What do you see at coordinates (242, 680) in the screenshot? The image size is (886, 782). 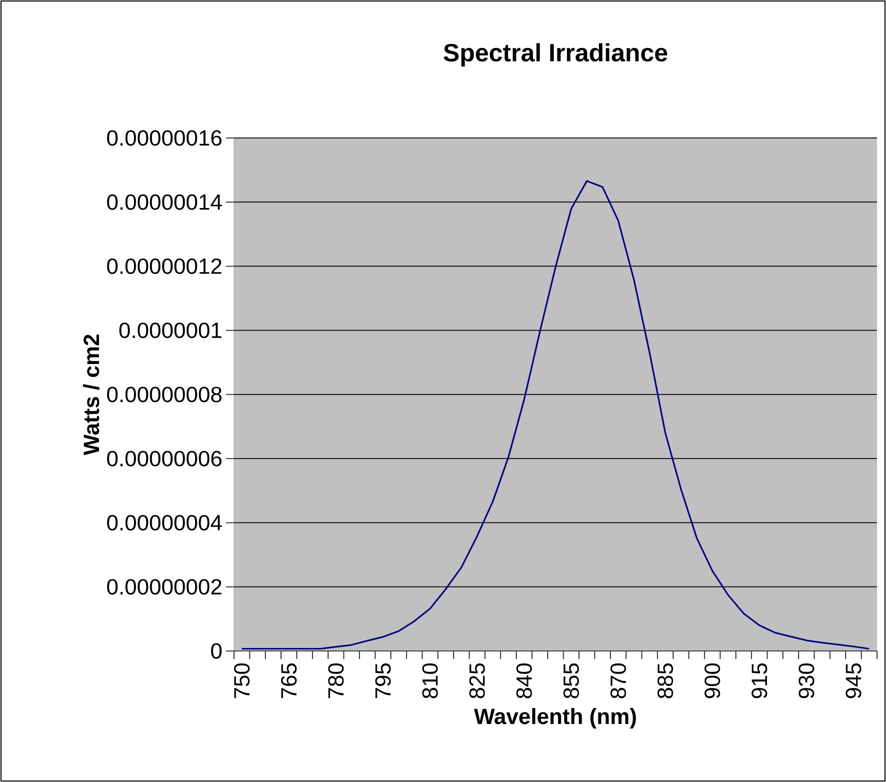 I see `x-tick-label: 750` at bounding box center [242, 680].